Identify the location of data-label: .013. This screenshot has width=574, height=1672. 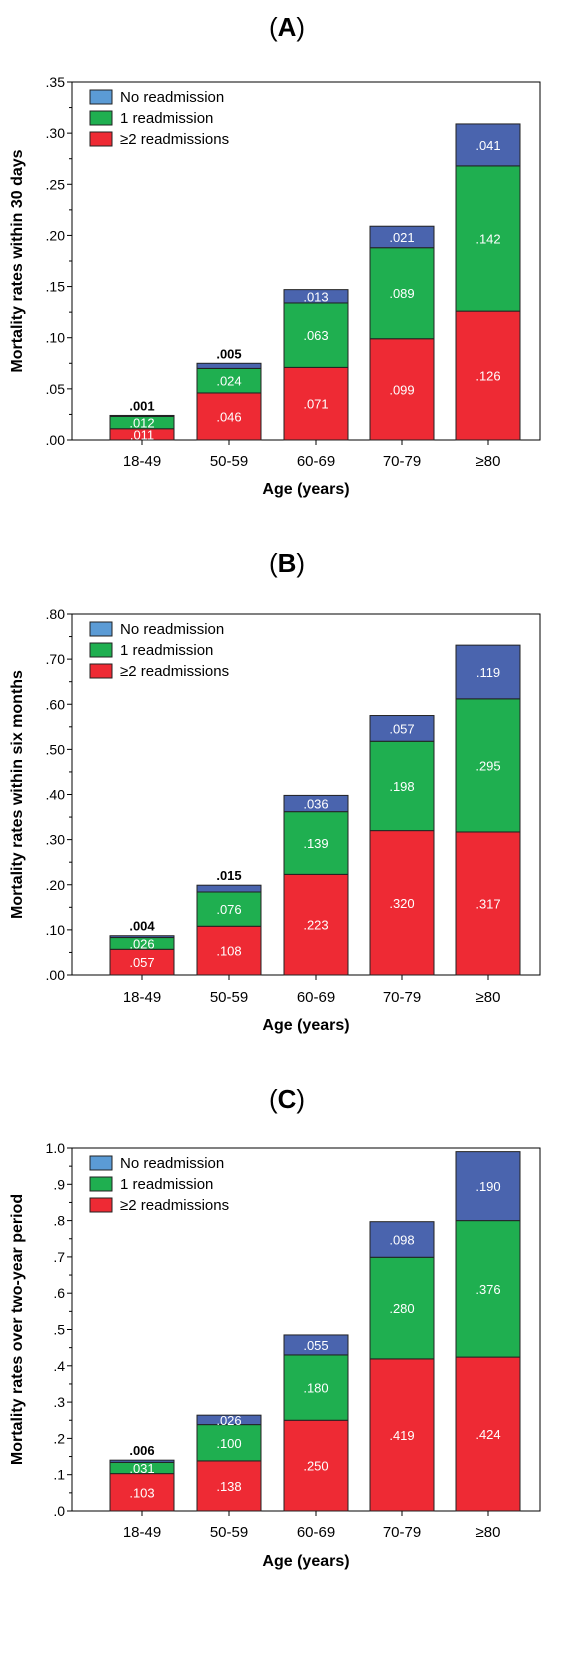
(315, 296).